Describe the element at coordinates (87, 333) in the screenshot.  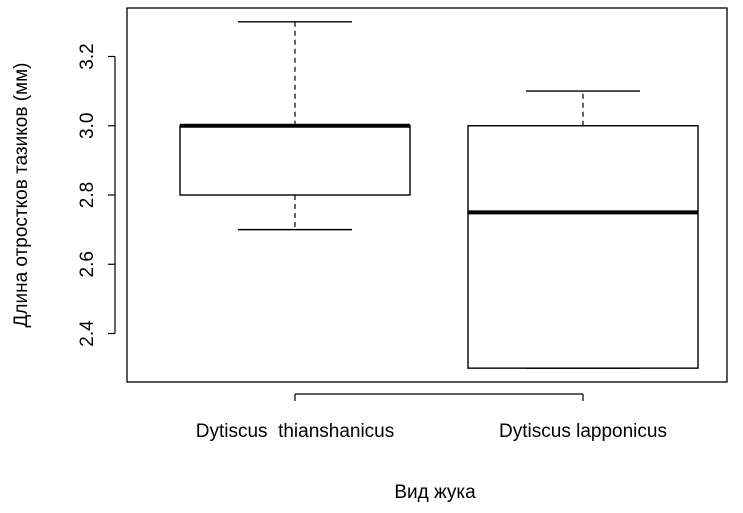
I see `y-tick-label: 2.4` at that location.